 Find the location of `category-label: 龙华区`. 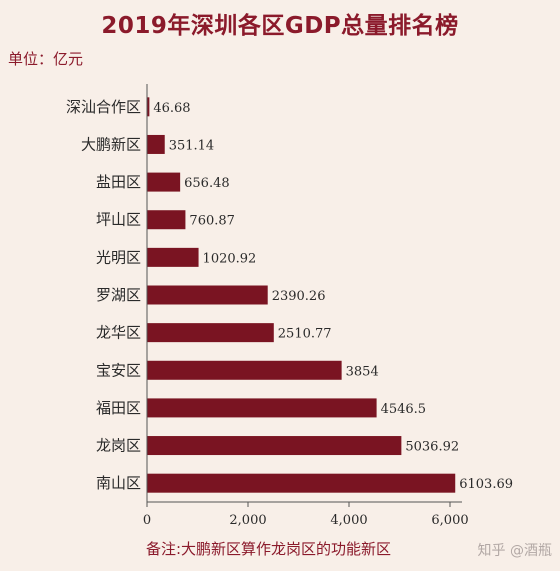

category-label: 龙华区 is located at coordinates (118, 333).